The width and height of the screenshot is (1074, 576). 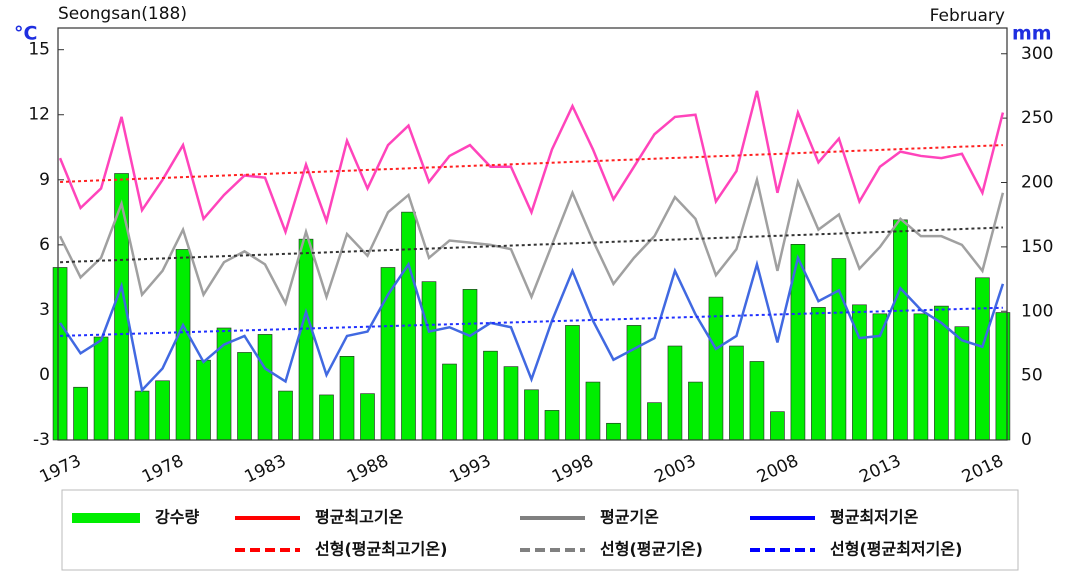 What do you see at coordinates (1032, 376) in the screenshot?
I see `y2-tick-label: 50` at bounding box center [1032, 376].